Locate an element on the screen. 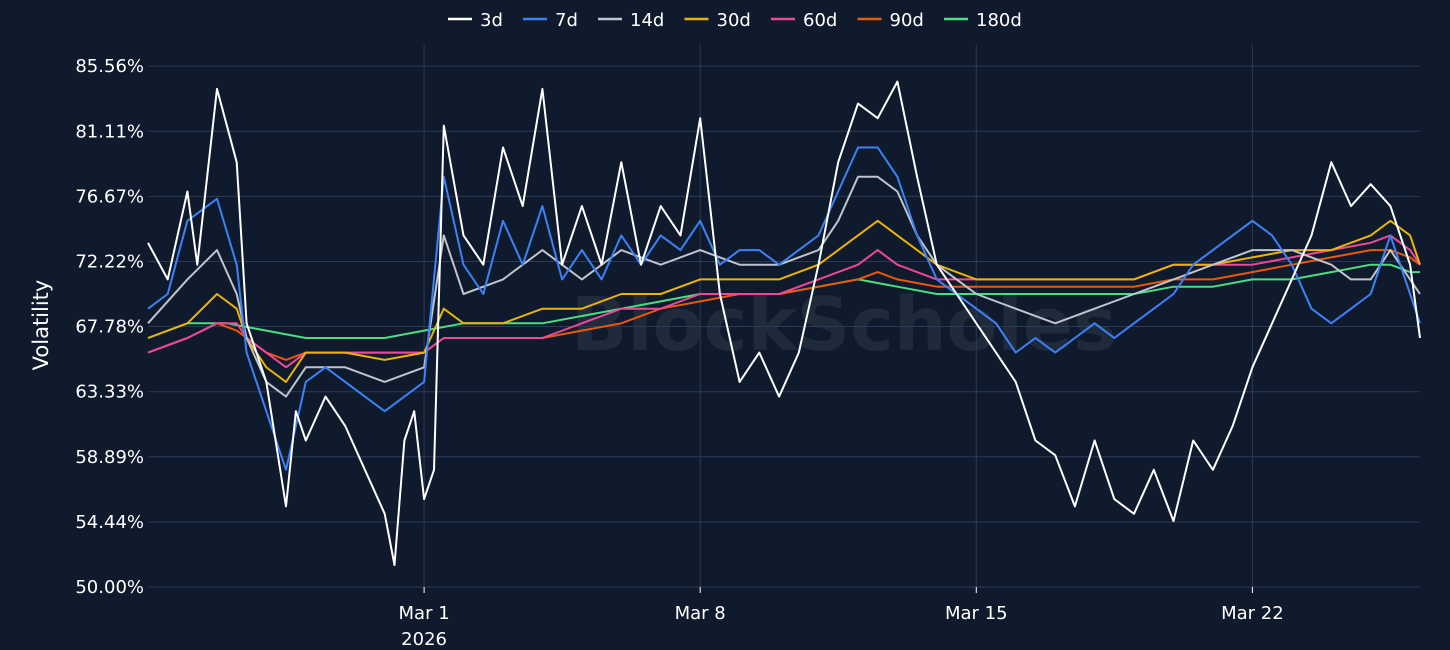 Image resolution: width=1450 pixels, height=650 pixels. x-axis: Mar 1 2026 Mar 8 Mar 15 Mar 22 is located at coordinates (841, 618).